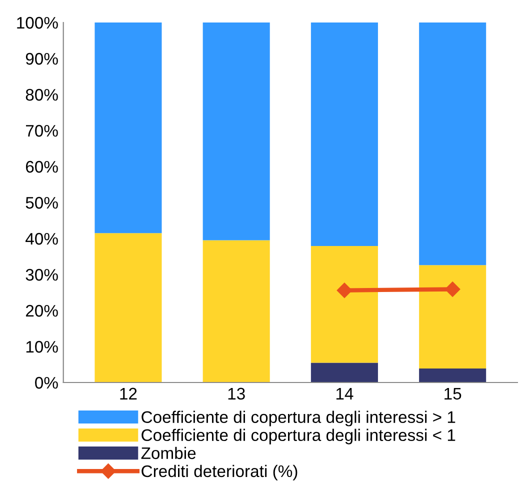 This screenshot has height=500, width=528. What do you see at coordinates (345, 394) in the screenshot?
I see `x-tick-label: 14` at bounding box center [345, 394].